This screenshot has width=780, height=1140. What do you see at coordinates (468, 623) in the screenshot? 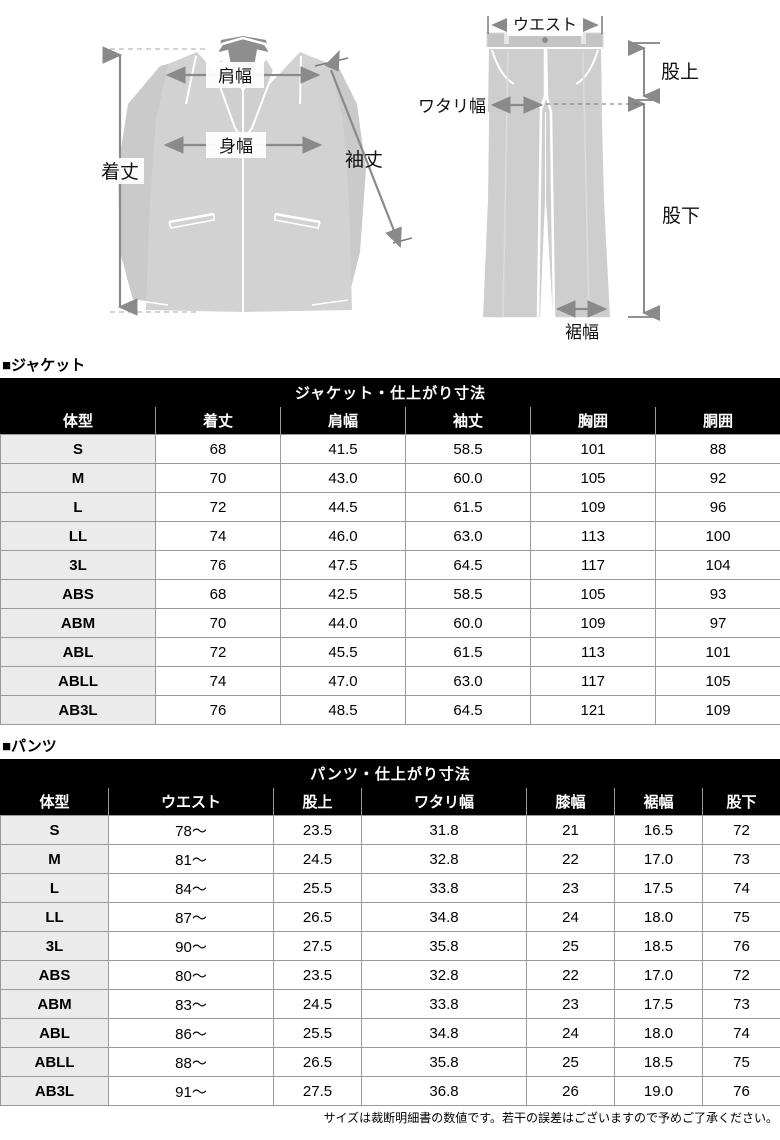
I see `jacket-cell: 60.0` at bounding box center [468, 623].